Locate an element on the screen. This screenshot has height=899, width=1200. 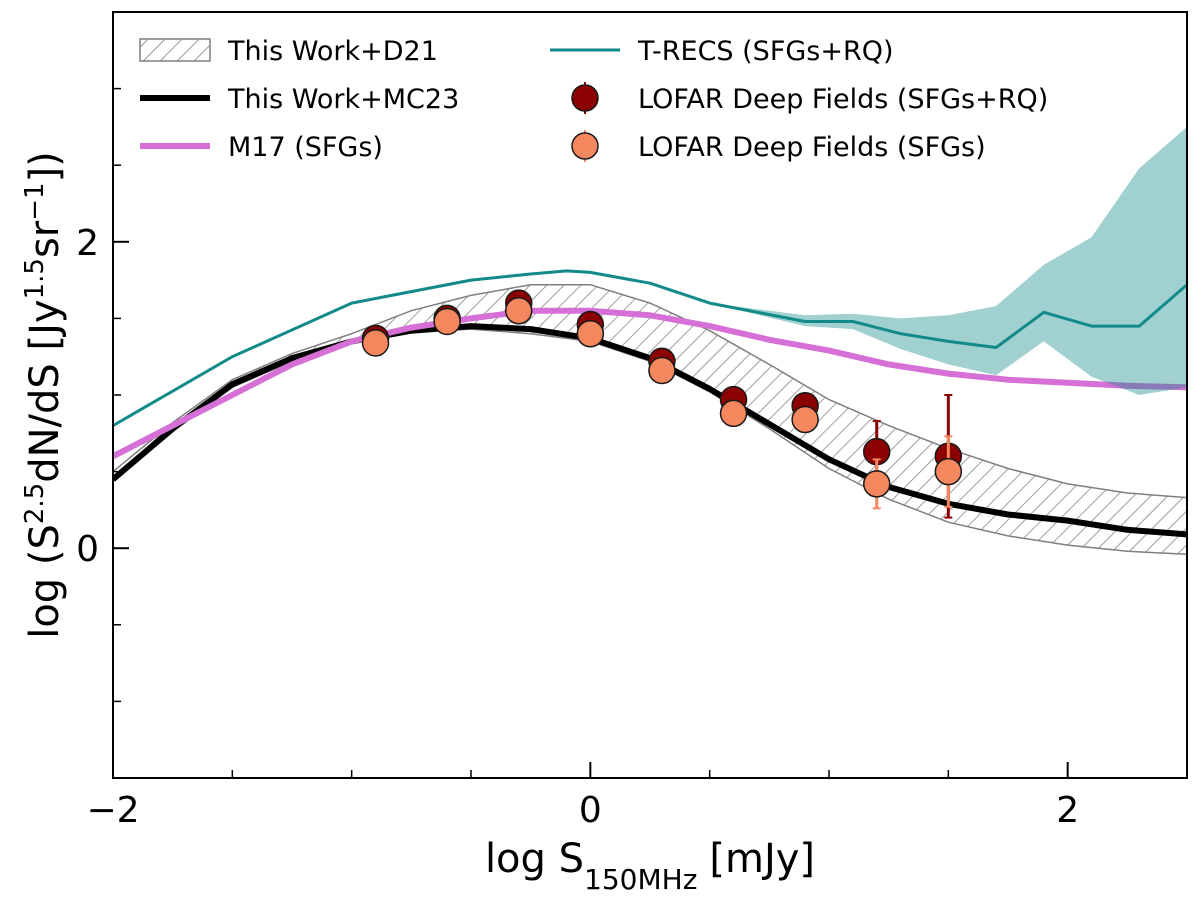
x-axis-label-part: 150MHz is located at coordinates (640, 879).